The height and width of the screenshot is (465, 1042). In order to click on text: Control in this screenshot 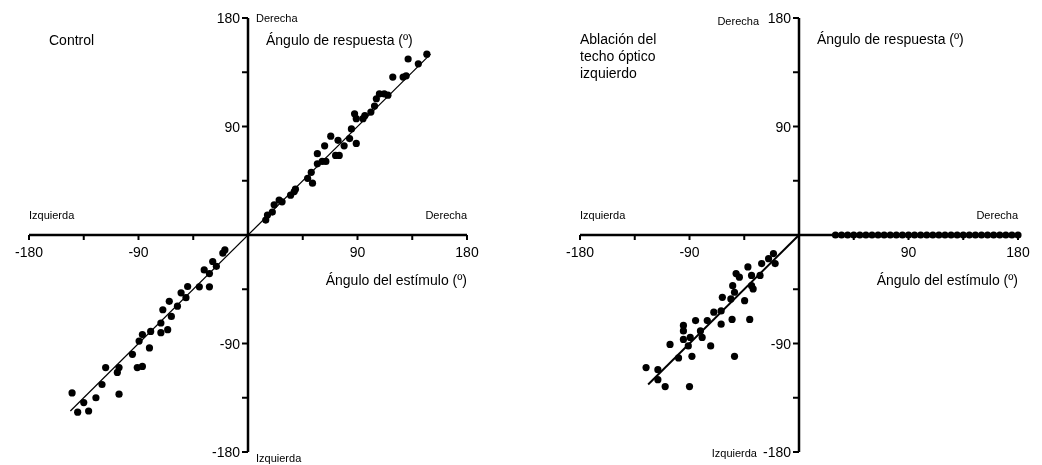, I will do `click(72, 40)`.